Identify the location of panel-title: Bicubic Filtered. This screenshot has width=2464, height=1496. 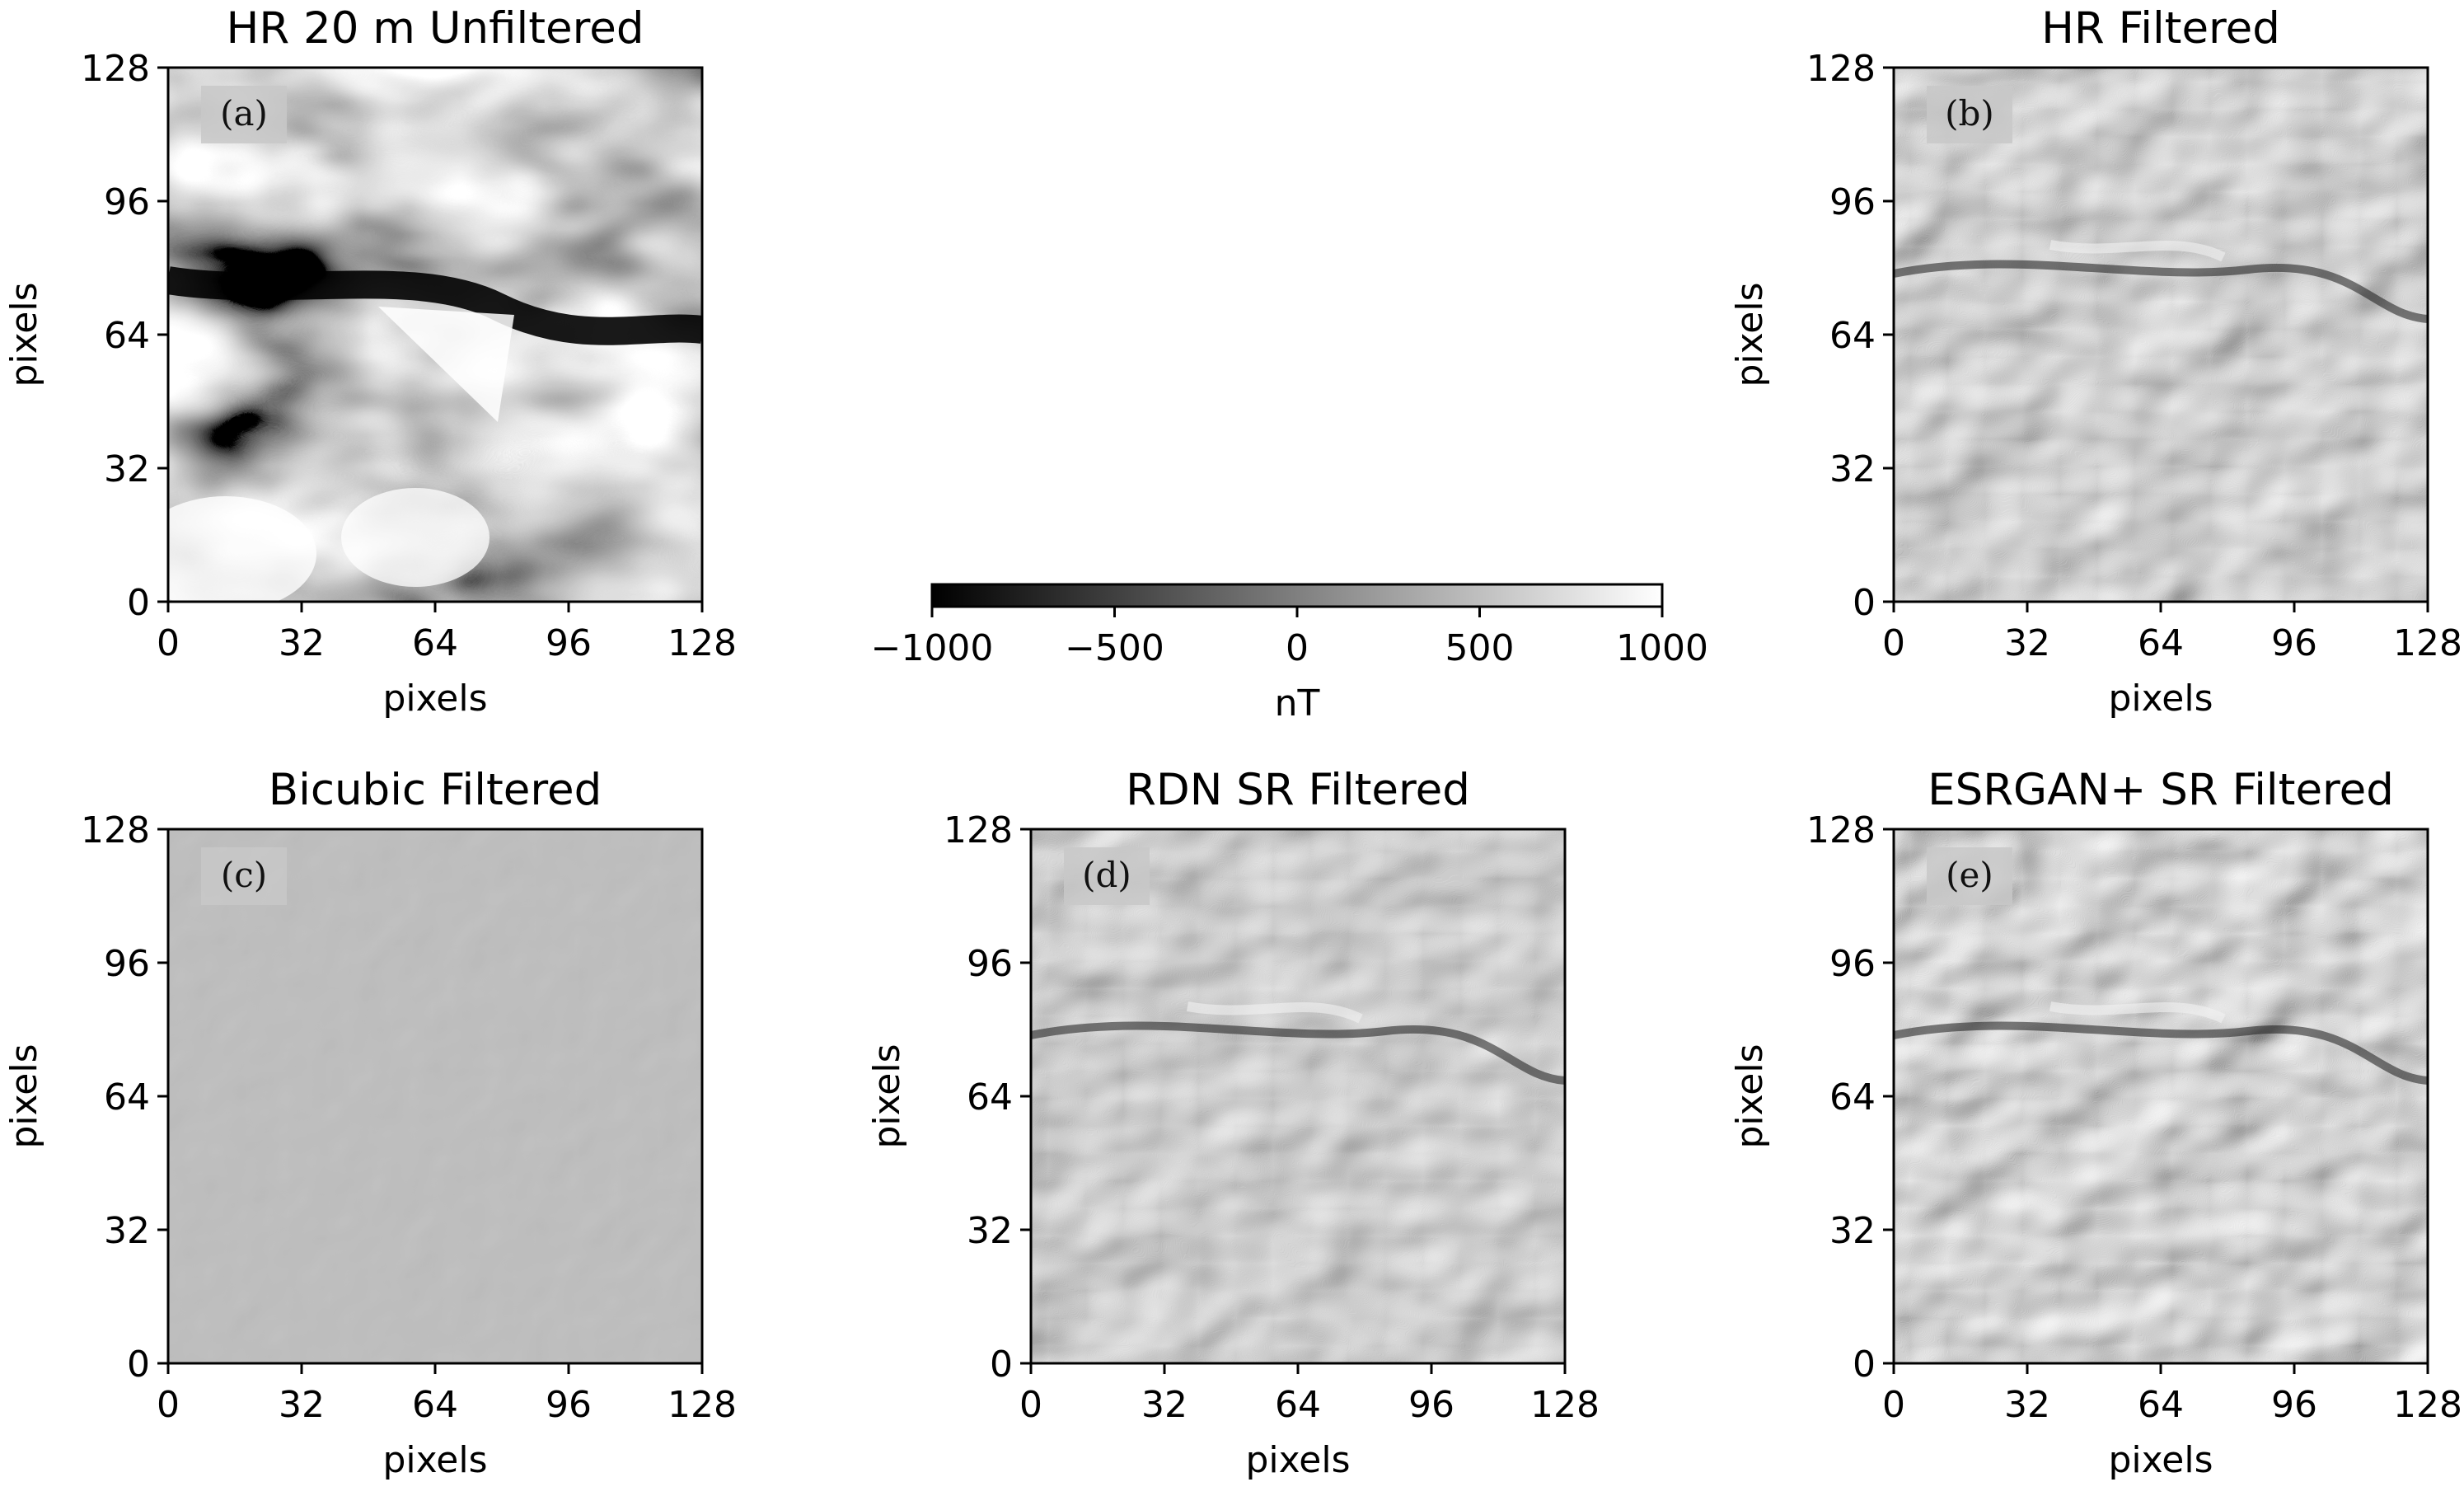
(435, 790).